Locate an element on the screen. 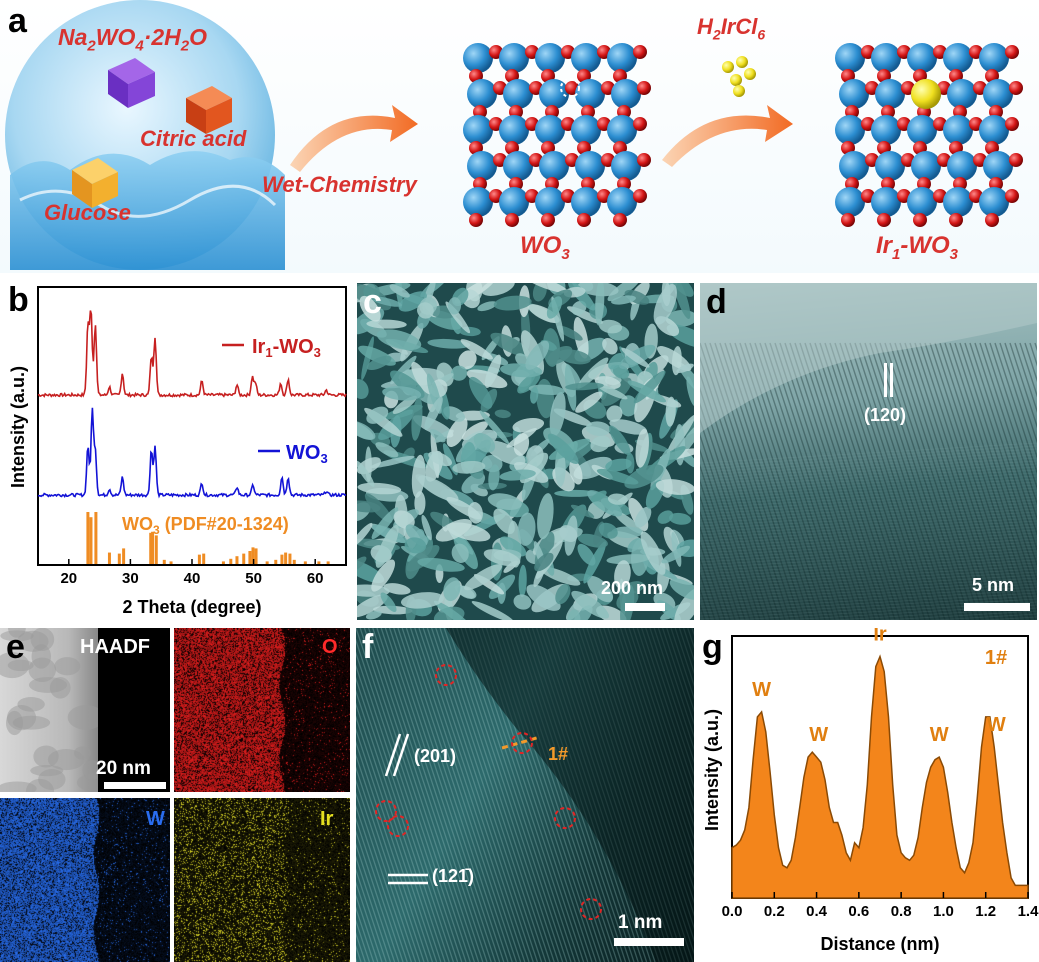 The width and height of the screenshot is (1039, 962). ir1-text: Ir is located at coordinates (884, 245).